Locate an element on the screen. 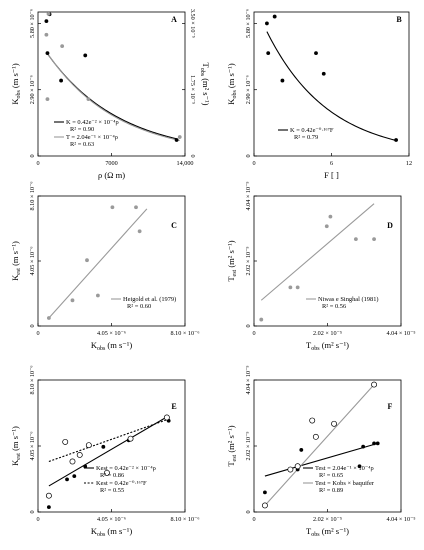 Image resolution: width=424 pixels, height=550 pixels. panel-letter: C is located at coordinates (174, 225).